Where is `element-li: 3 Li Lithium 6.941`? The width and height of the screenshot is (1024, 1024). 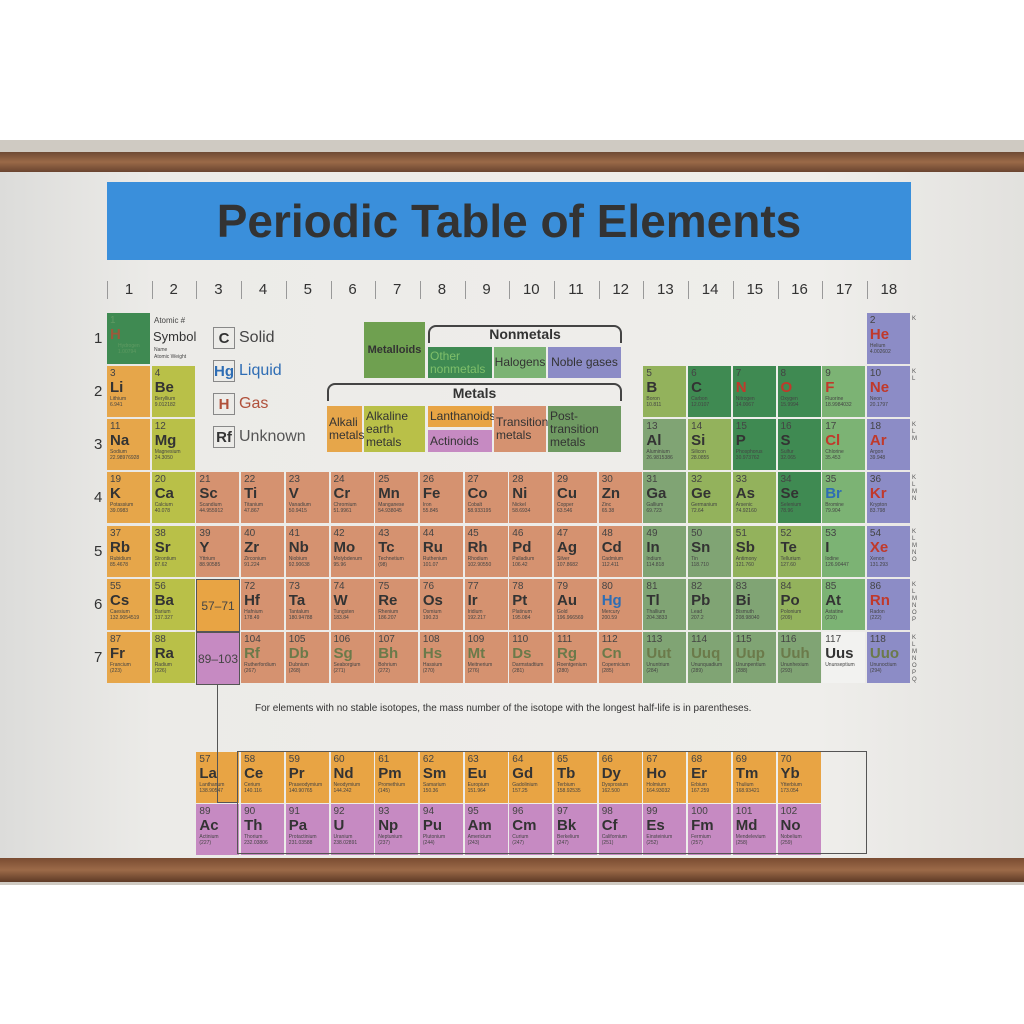 element-li: 3 Li Lithium 6.941 is located at coordinates (128, 391).